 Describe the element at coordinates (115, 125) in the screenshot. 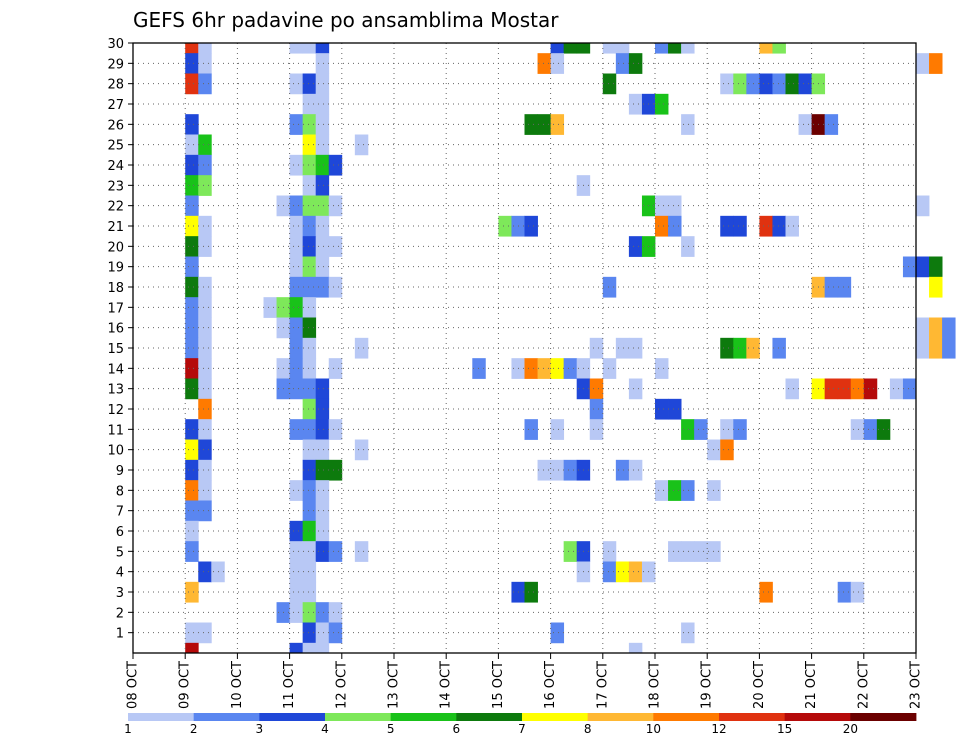

I see `y-tick-label: 26` at that location.